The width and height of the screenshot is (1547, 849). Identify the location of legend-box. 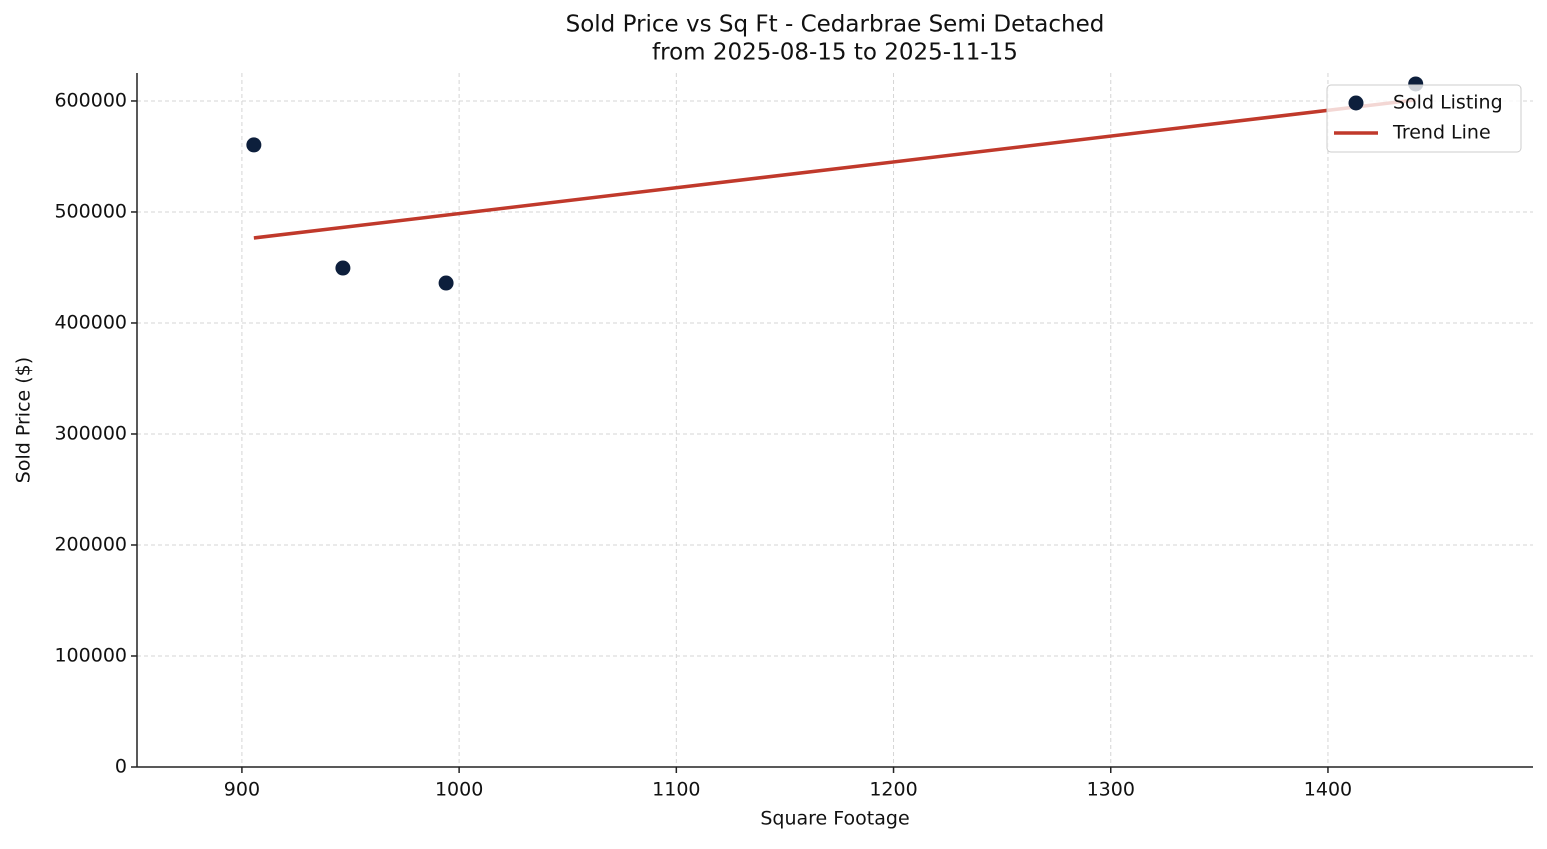
(1424, 118).